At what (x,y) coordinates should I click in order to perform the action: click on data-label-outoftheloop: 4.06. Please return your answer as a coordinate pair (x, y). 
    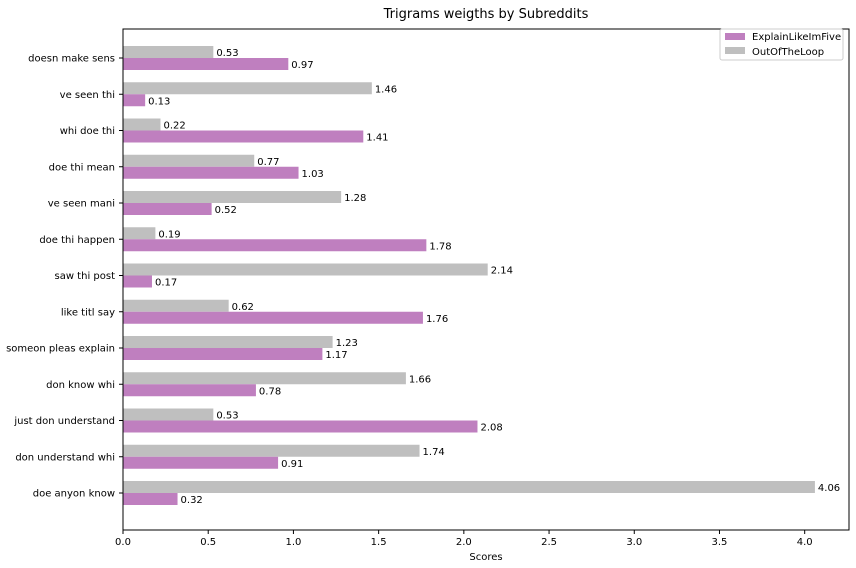
    Looking at the image, I should click on (829, 488).